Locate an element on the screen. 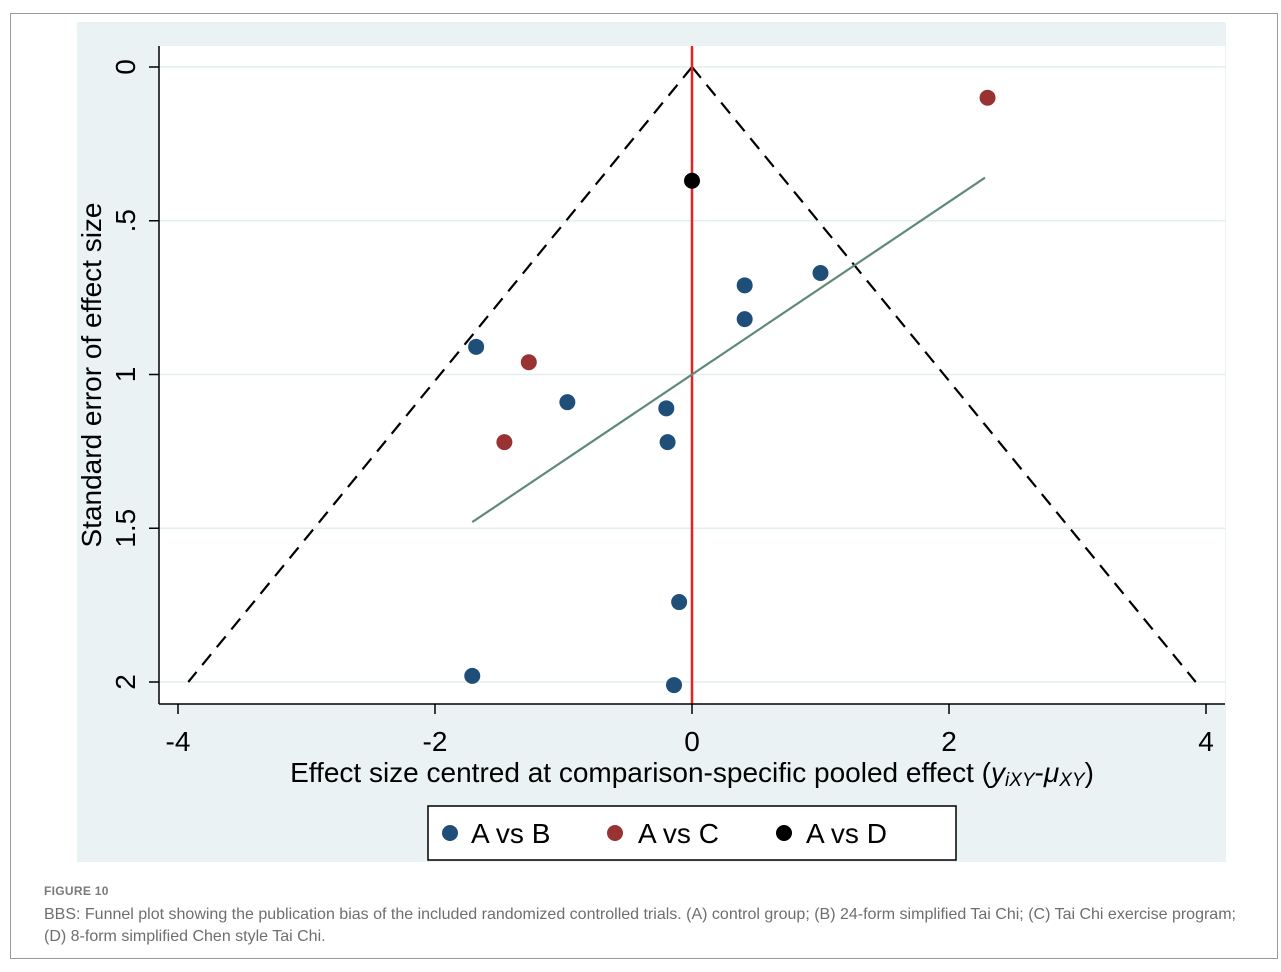 The width and height of the screenshot is (1281, 972). x-tick-label-0: -4 is located at coordinates (178, 741).